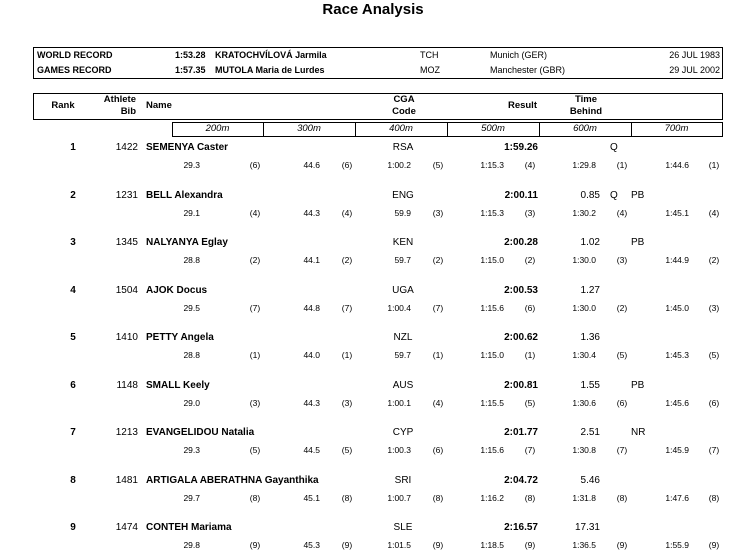 The height and width of the screenshot is (556, 747). I want to click on result: 2:00.62, so click(521, 337).